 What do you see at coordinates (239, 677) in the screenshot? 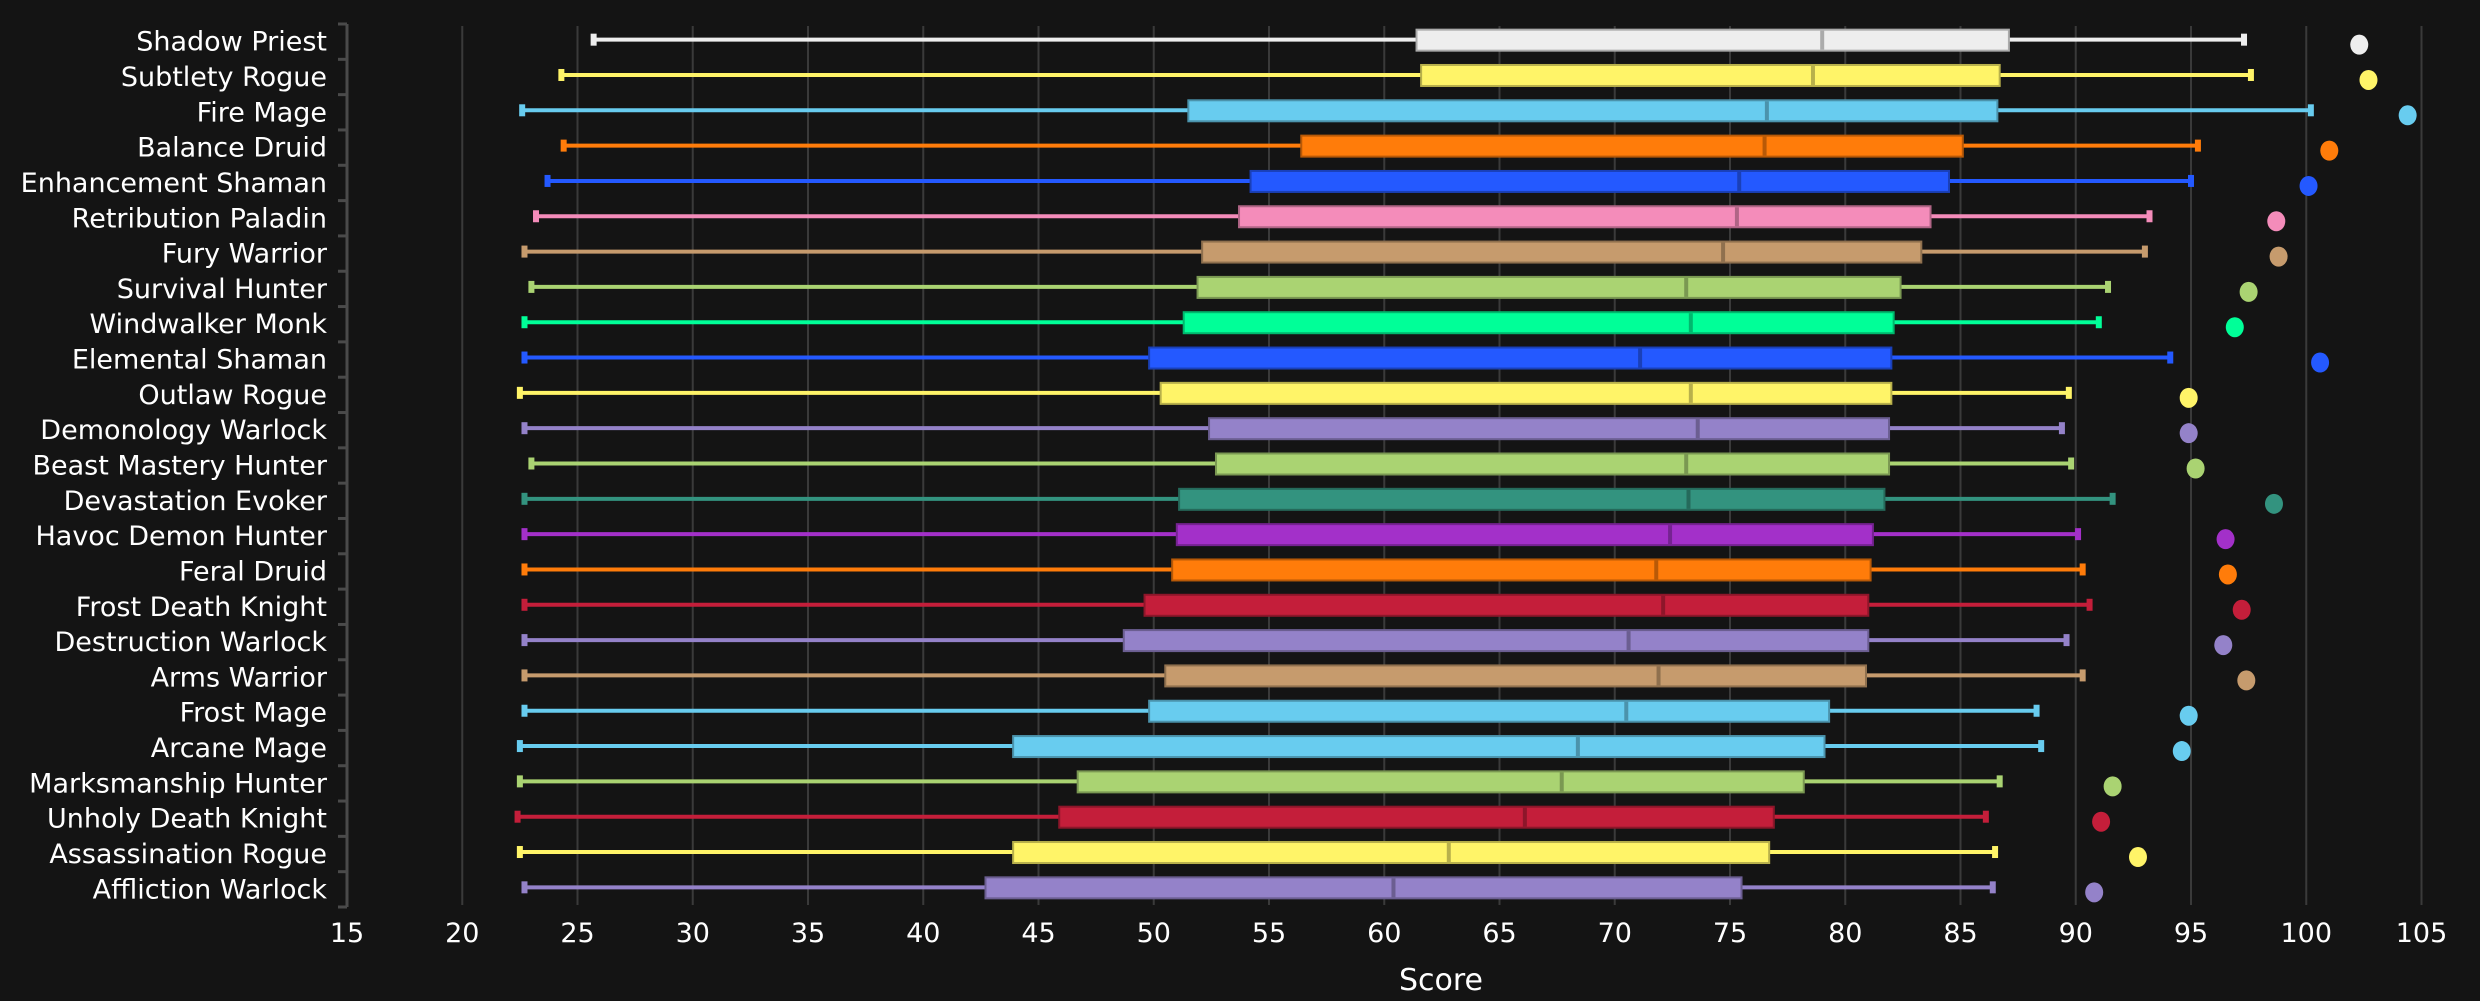
I see `y-category-label: Arms Warrior` at bounding box center [239, 677].